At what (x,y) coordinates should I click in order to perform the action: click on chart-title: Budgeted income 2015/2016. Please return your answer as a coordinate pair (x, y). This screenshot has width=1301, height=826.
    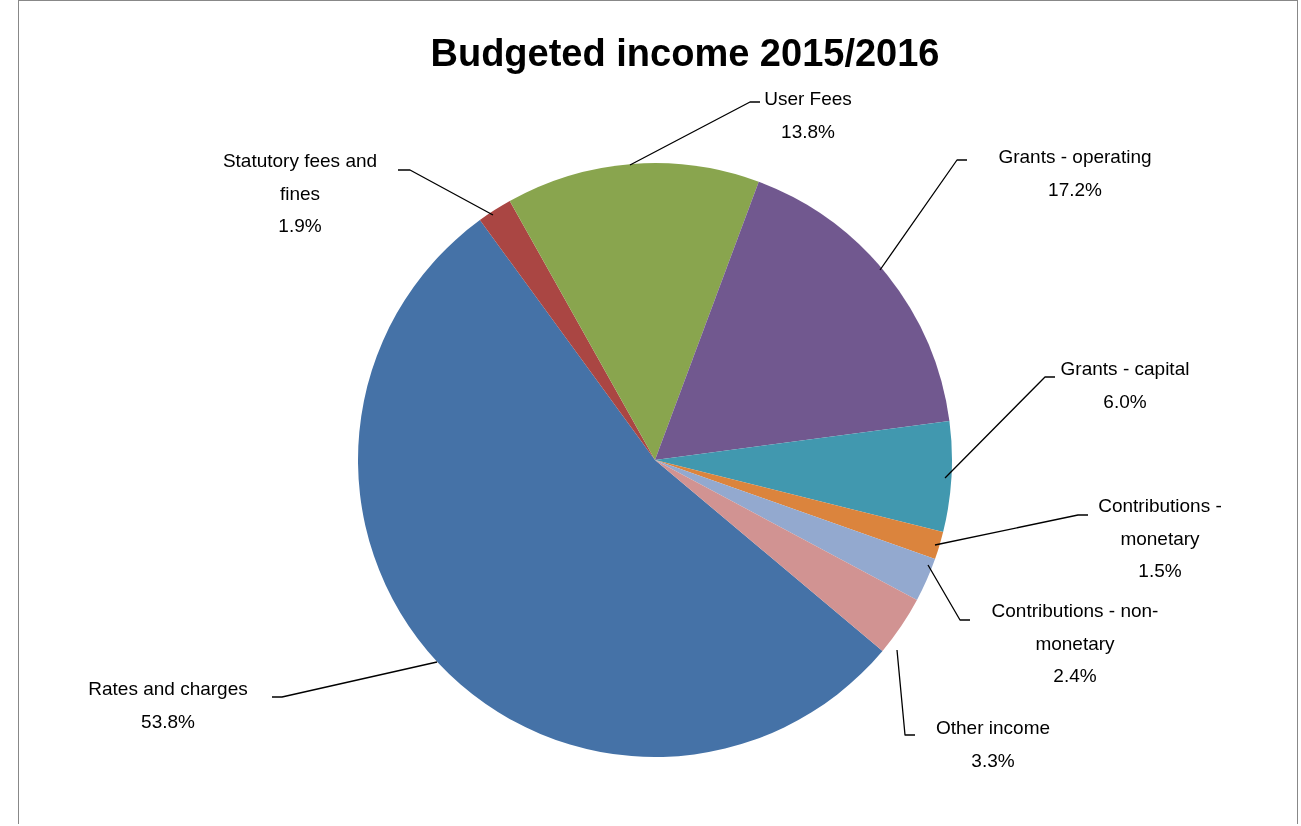
    Looking at the image, I should click on (685, 53).